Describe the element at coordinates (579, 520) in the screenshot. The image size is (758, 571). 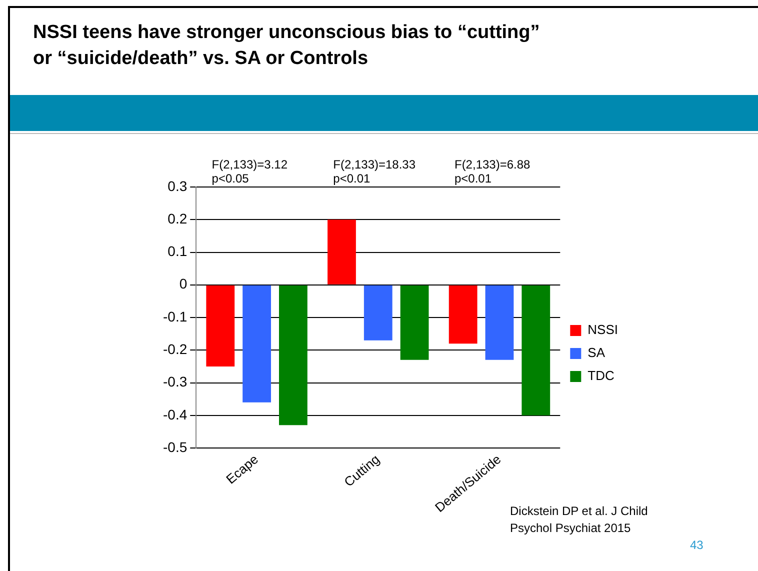
I see `text: Dickstein DP et al. J Child Psychol Psychiat 2015` at that location.